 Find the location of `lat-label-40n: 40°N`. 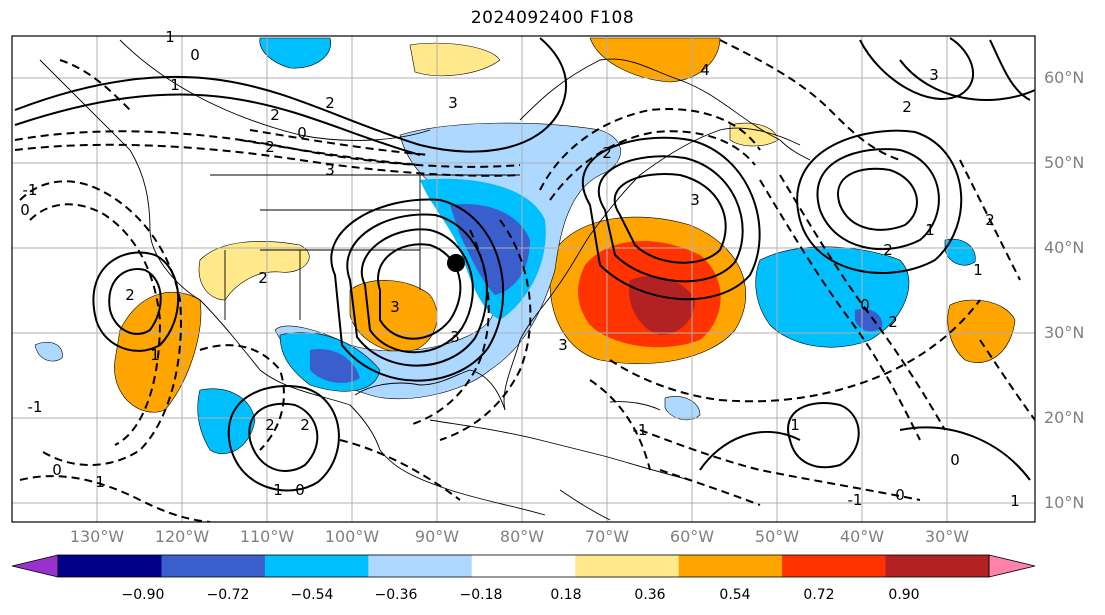

lat-label-40n: 40°N is located at coordinates (1064, 247).